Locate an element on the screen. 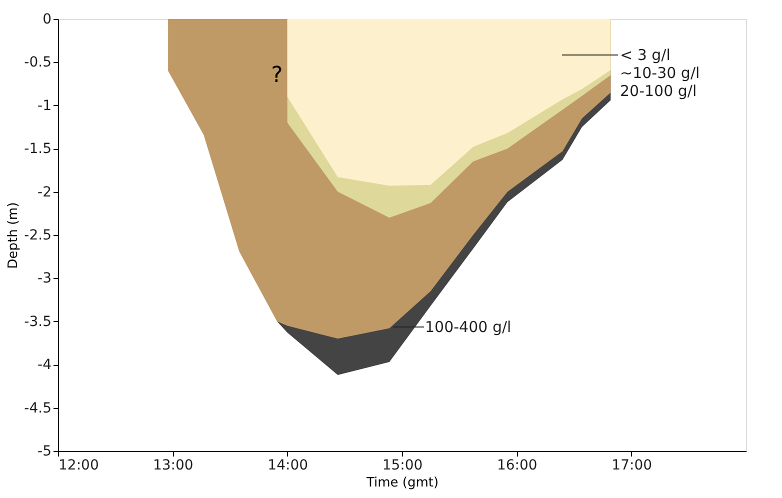 The image size is (782, 498). y-tick-label: -4.5 is located at coordinates (38, 408).